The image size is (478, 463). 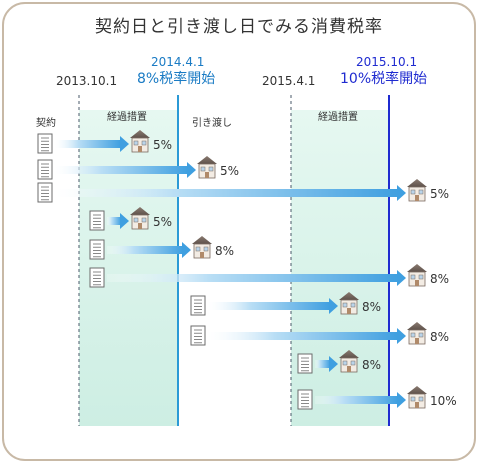 What do you see at coordinates (289, 81) in the screenshot?
I see `date-2015-4-1: 2015.4.1` at bounding box center [289, 81].